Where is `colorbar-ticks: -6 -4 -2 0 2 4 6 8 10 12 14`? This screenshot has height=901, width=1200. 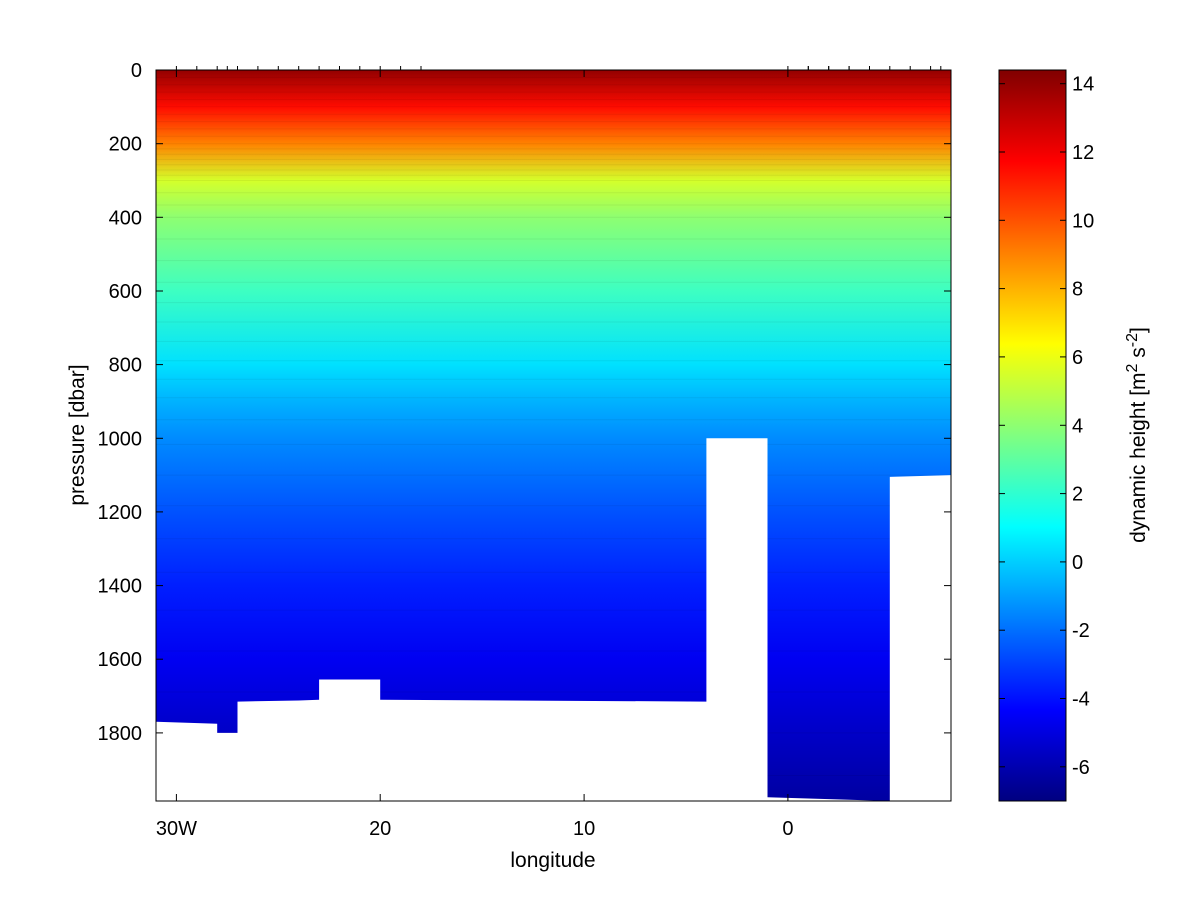 colorbar-ticks: -6 -4 -2 0 2 4 6 8 10 12 14 is located at coordinates (1046, 426).